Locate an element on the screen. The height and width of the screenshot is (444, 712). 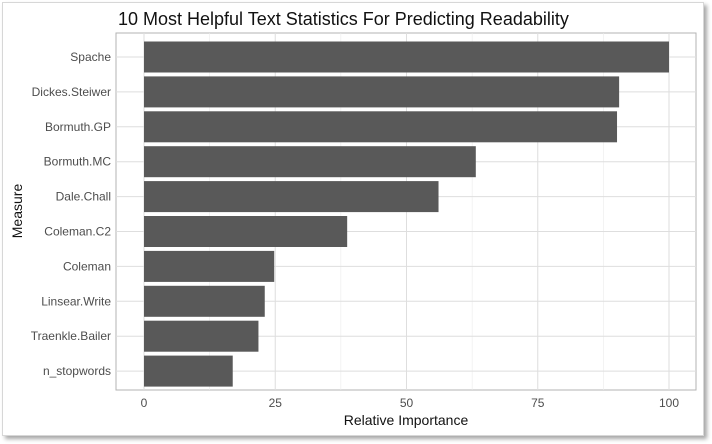
bar-dale-chall is located at coordinates (291, 197).